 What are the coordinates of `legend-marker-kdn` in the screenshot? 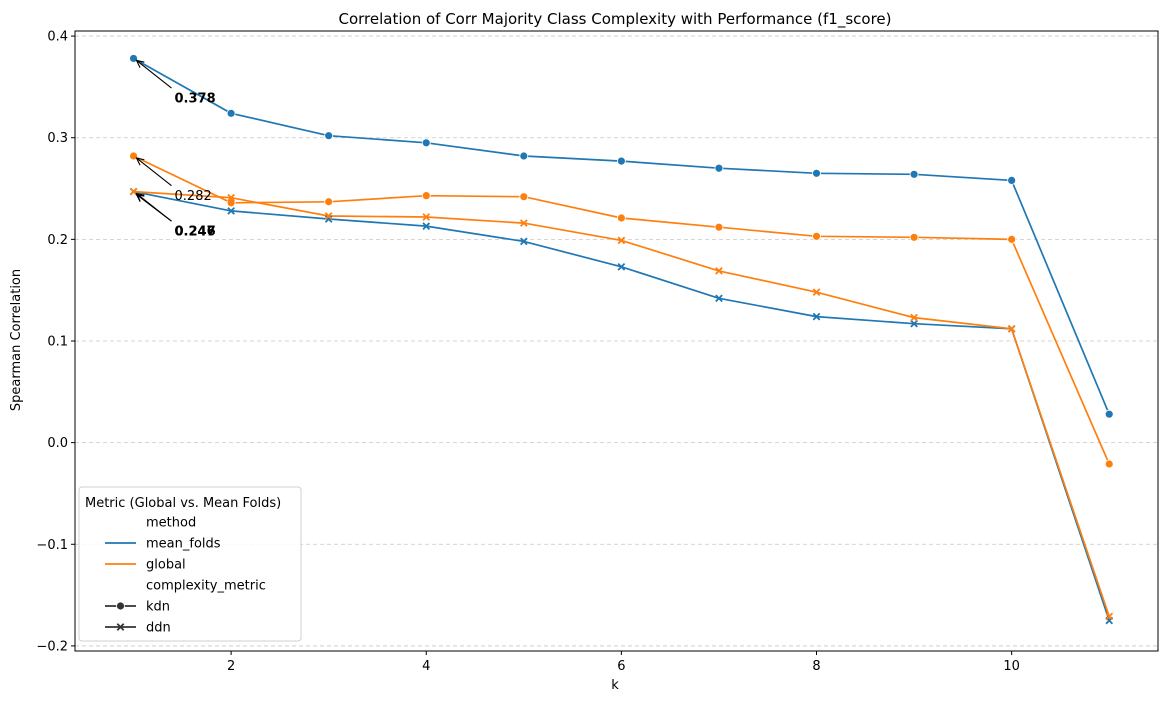 It's located at (120, 606).